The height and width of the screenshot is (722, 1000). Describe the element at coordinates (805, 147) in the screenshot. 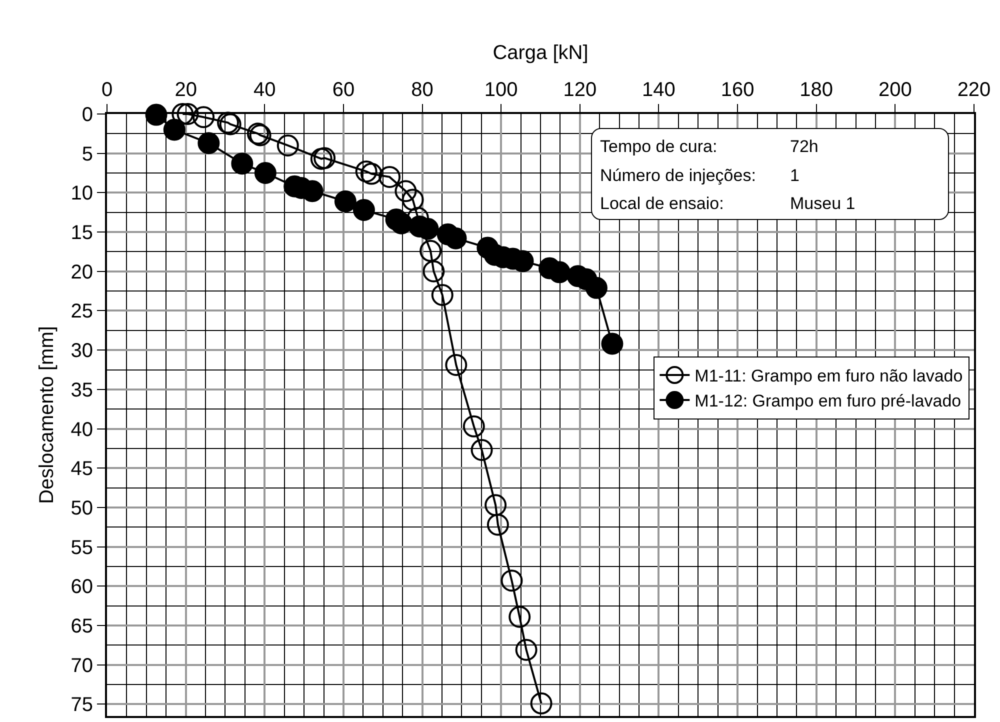

I see `annotation: 72h` at that location.